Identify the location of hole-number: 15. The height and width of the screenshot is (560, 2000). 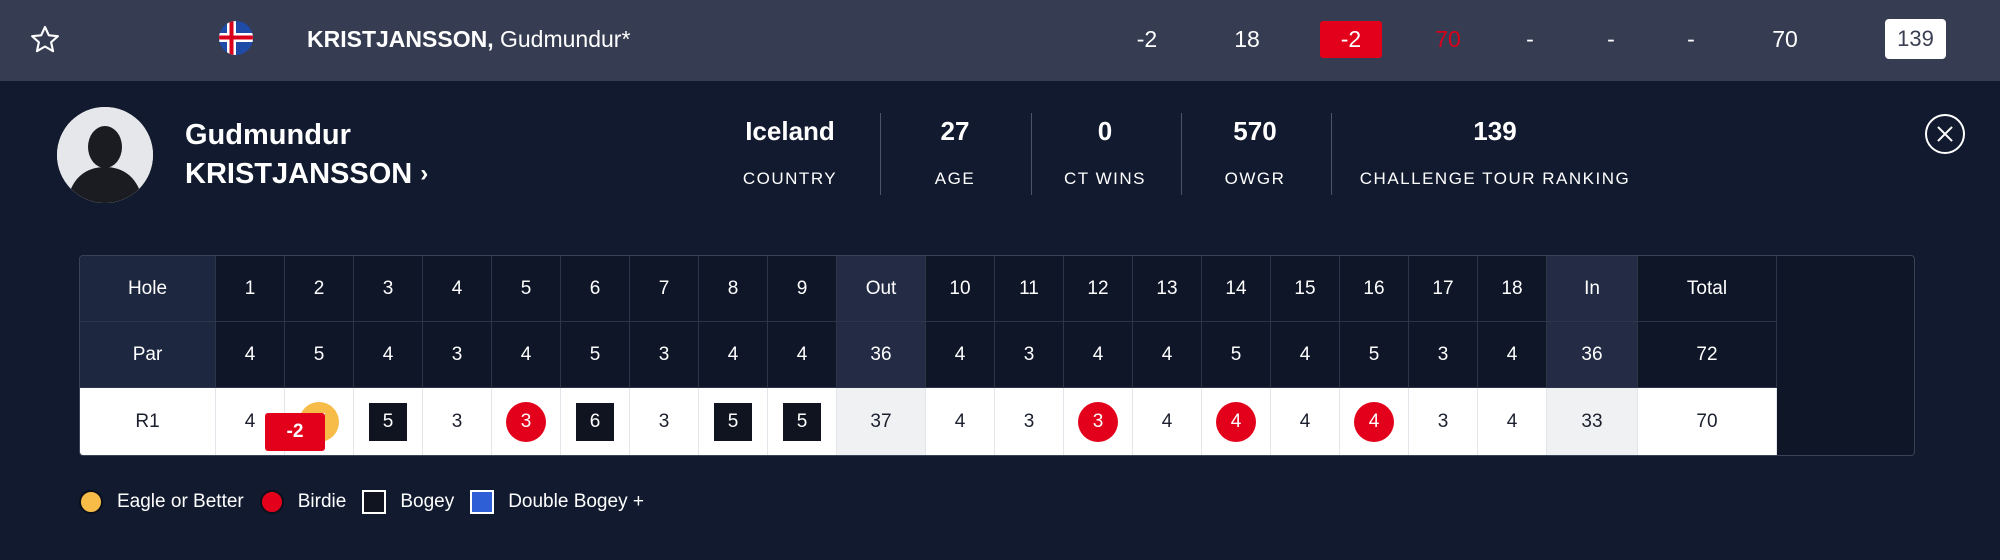
(1305, 289).